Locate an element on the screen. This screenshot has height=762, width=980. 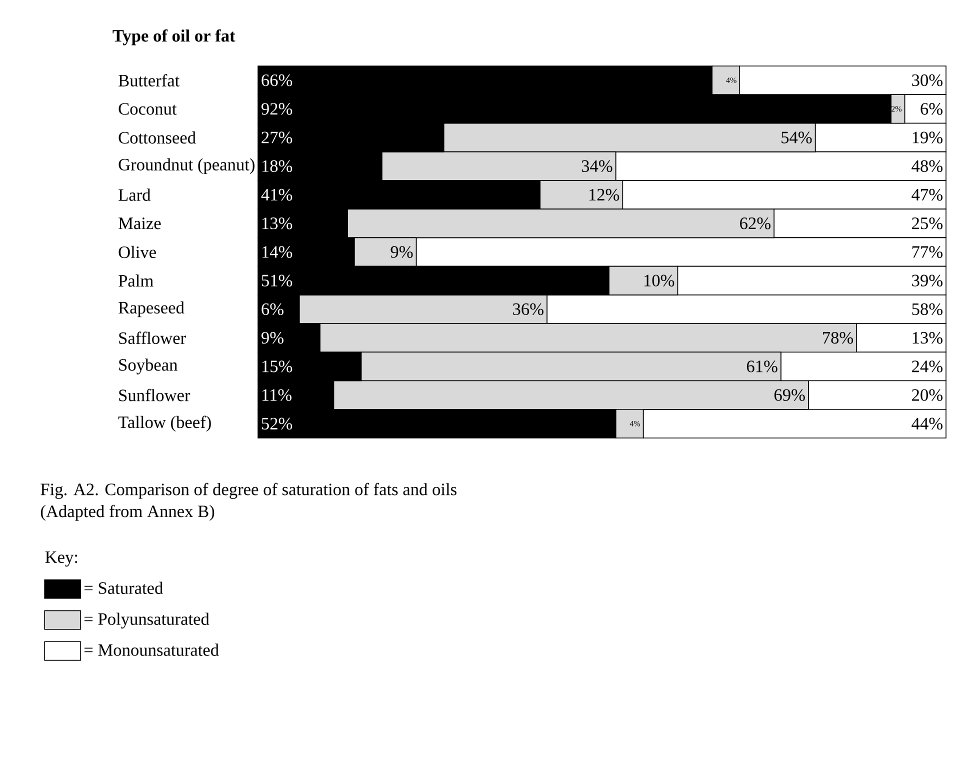
data-label: 58% is located at coordinates (927, 309).